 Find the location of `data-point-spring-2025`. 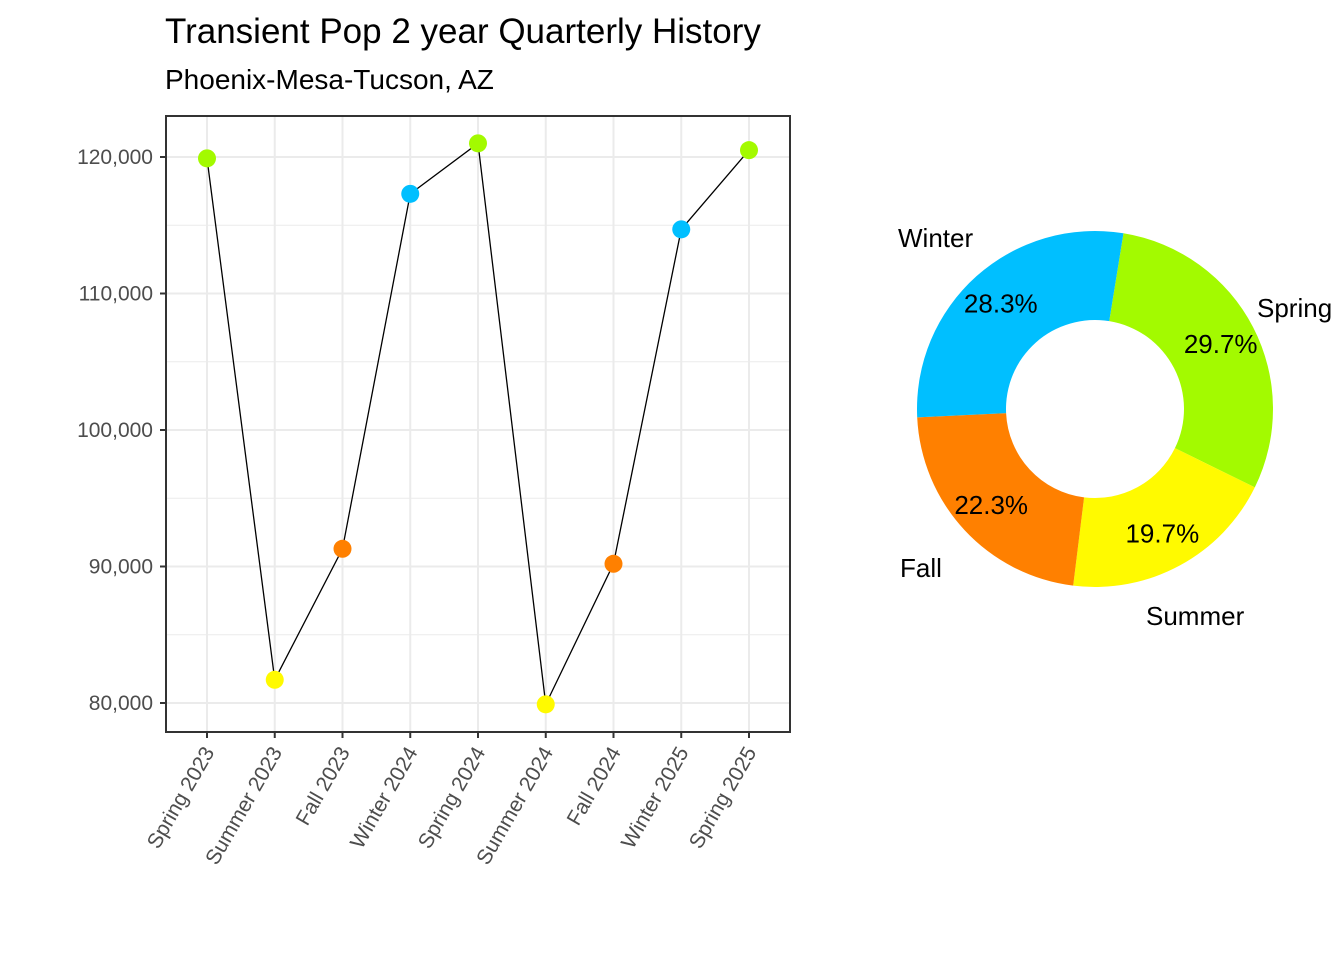

data-point-spring-2025 is located at coordinates (749, 150).